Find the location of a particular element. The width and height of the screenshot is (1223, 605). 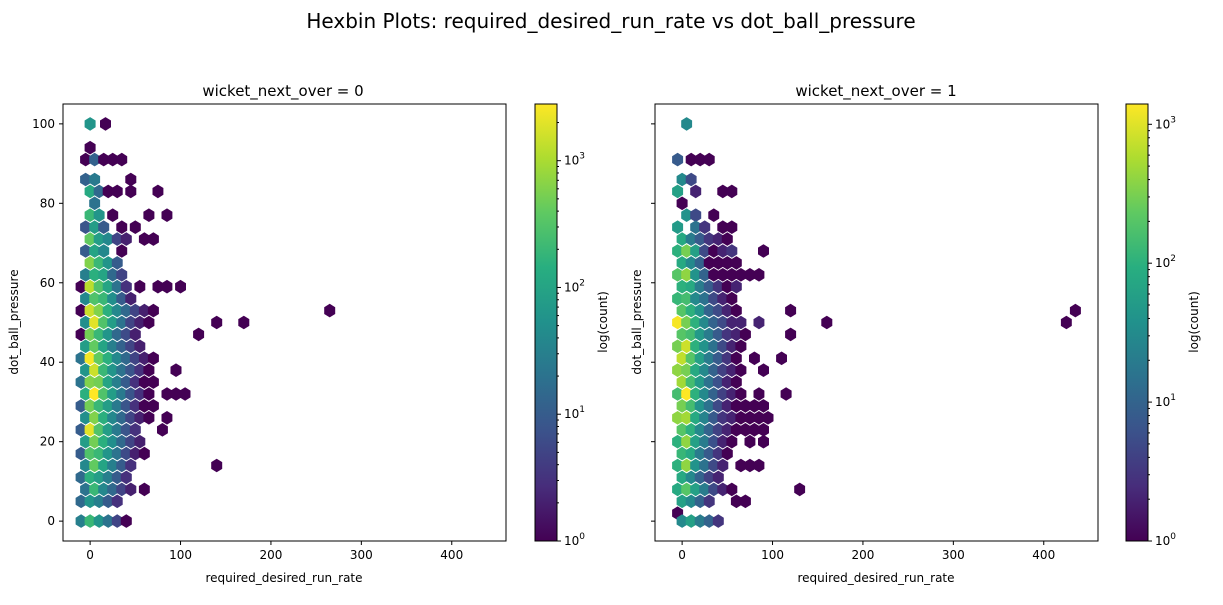

x-tick-label: 0 is located at coordinates (682, 555).